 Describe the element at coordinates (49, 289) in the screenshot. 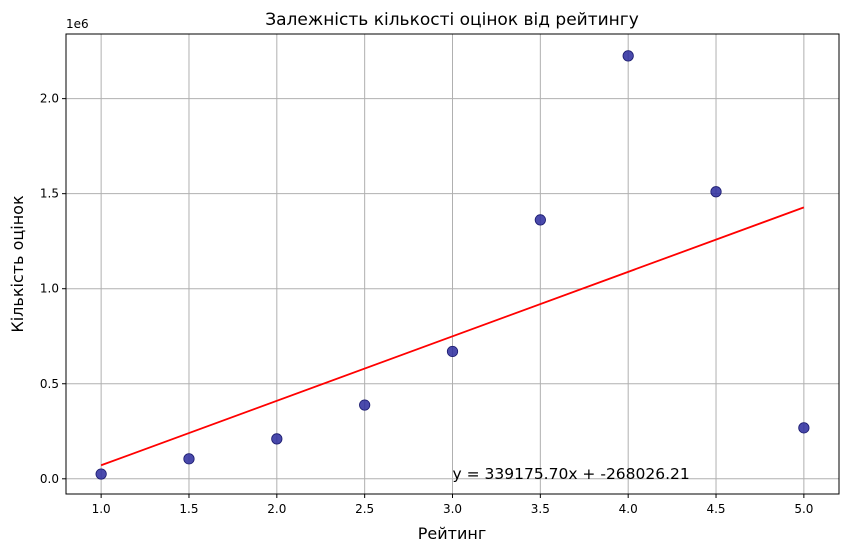

I see `y-tick-label: 1.0` at that location.